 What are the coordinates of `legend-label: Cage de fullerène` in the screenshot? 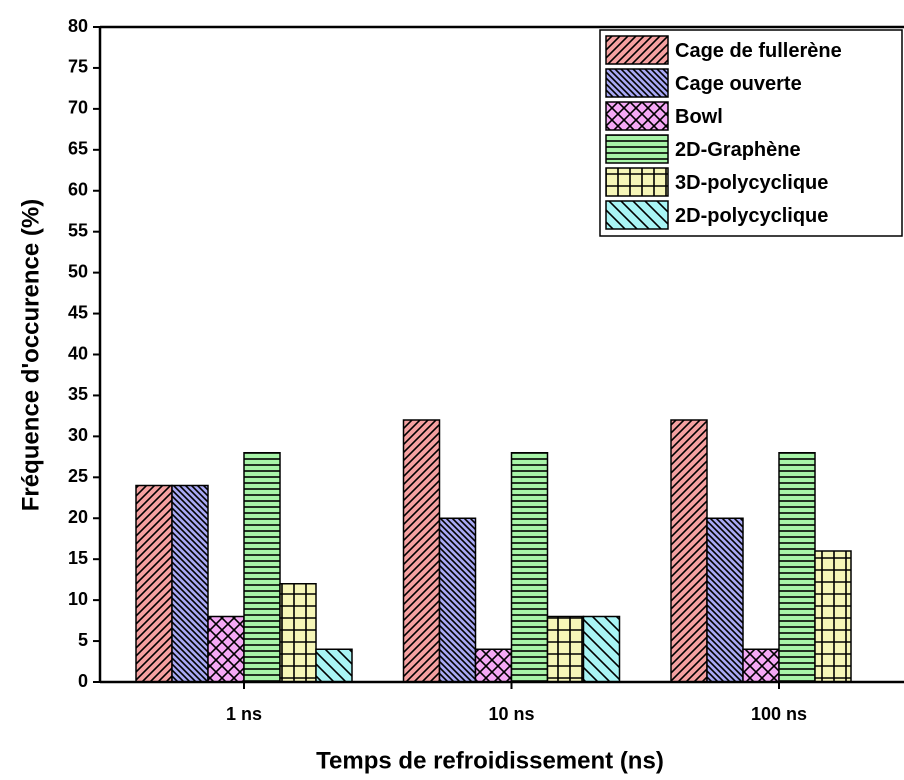 It's located at (758, 51).